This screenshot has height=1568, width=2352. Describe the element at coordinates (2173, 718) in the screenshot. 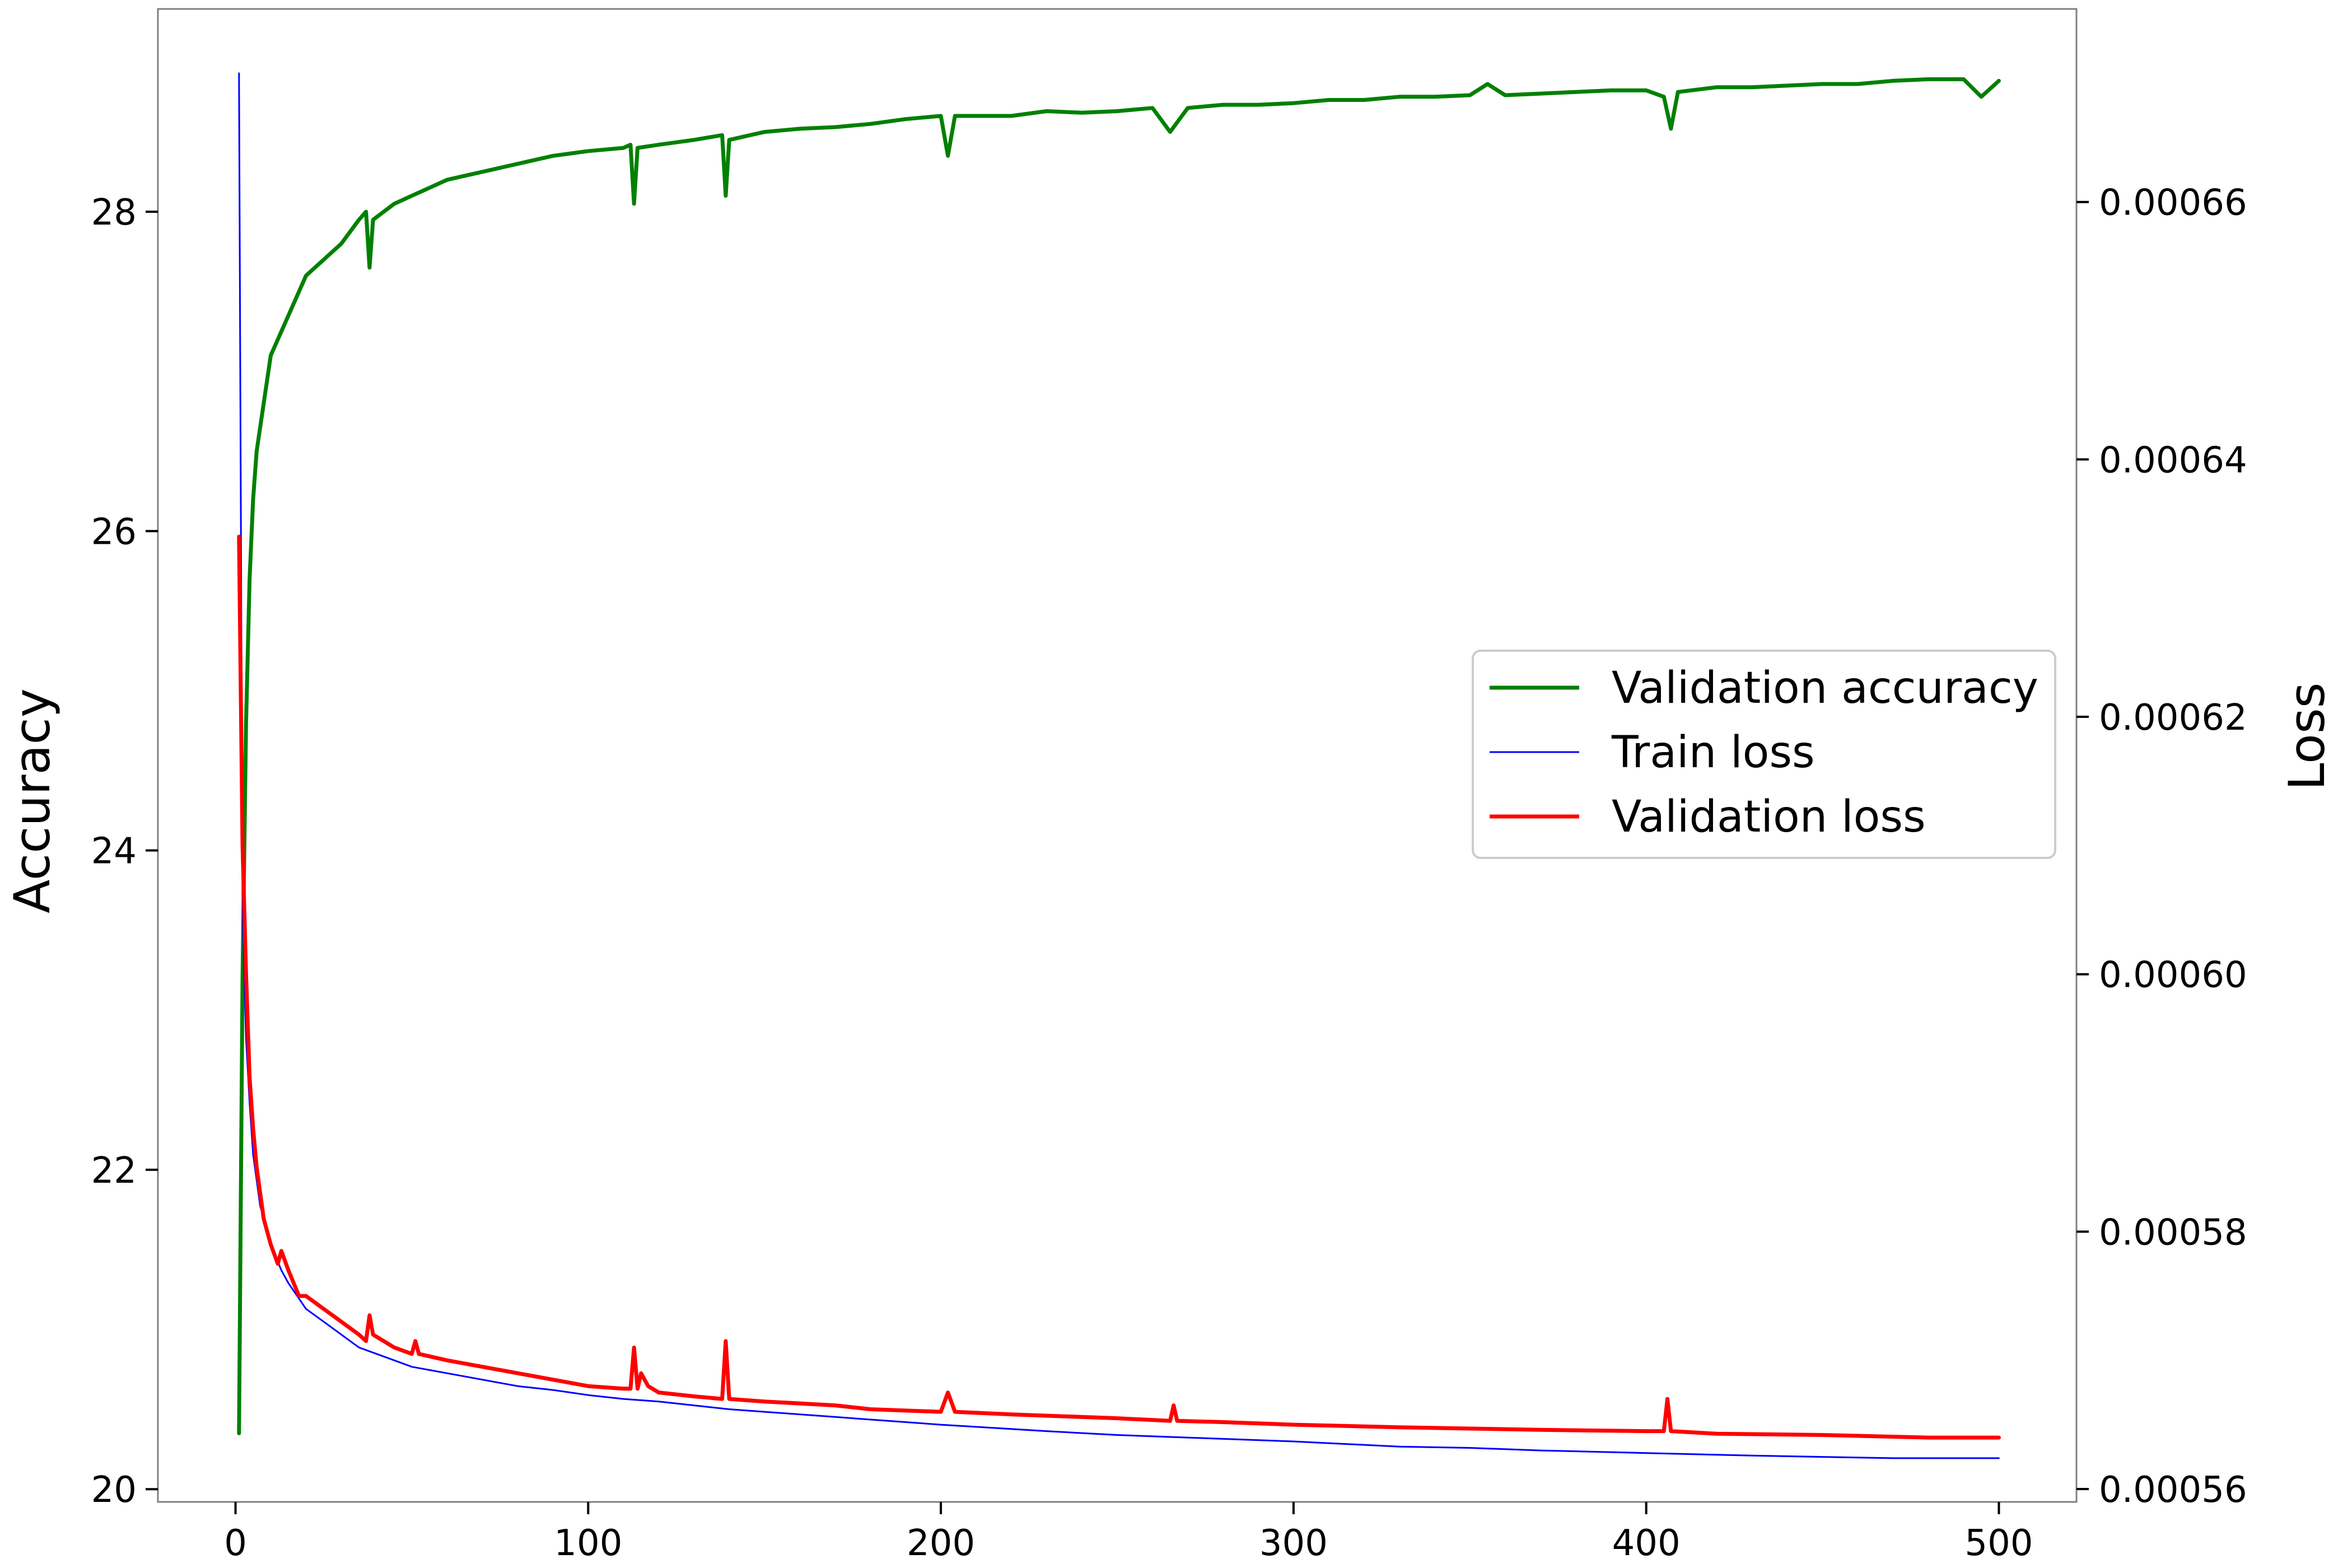

I see `y-right-tick-label: 0.00062` at that location.